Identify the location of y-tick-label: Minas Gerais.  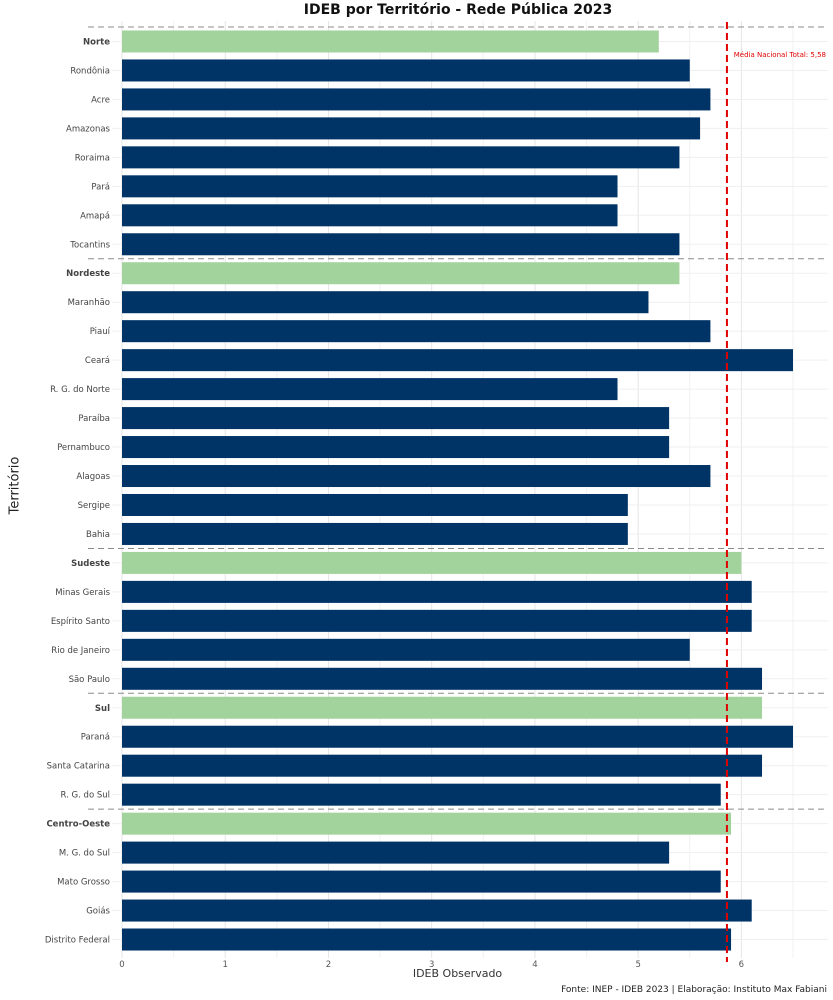
(82, 593).